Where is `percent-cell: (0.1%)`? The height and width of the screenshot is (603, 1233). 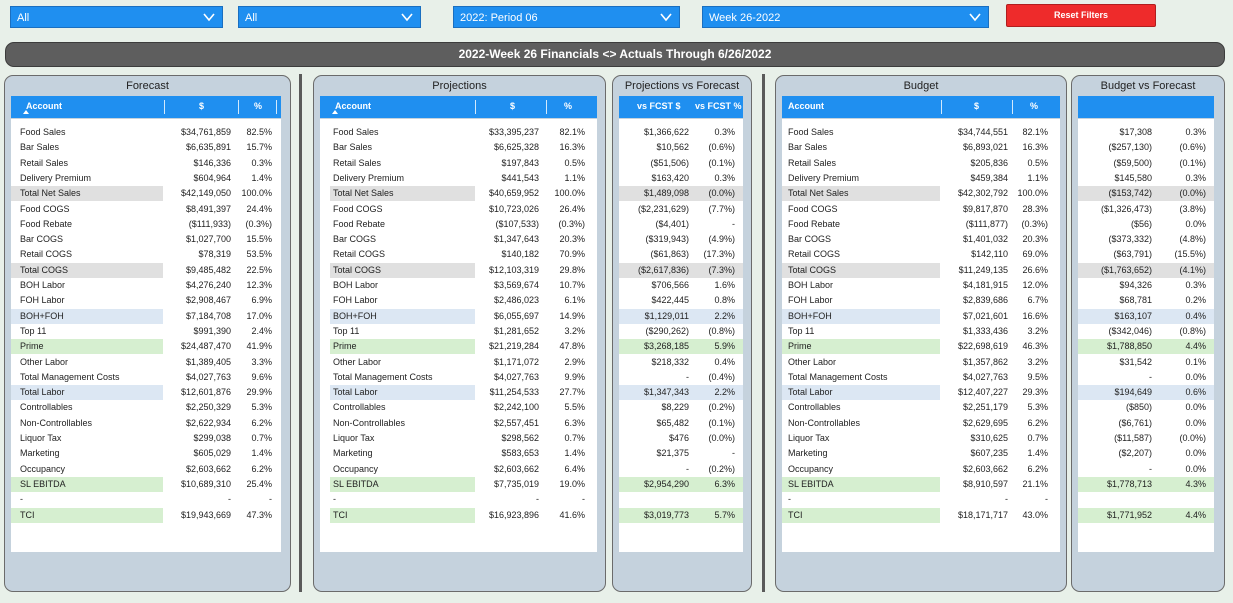
percent-cell: (0.1%) is located at coordinates (721, 162).